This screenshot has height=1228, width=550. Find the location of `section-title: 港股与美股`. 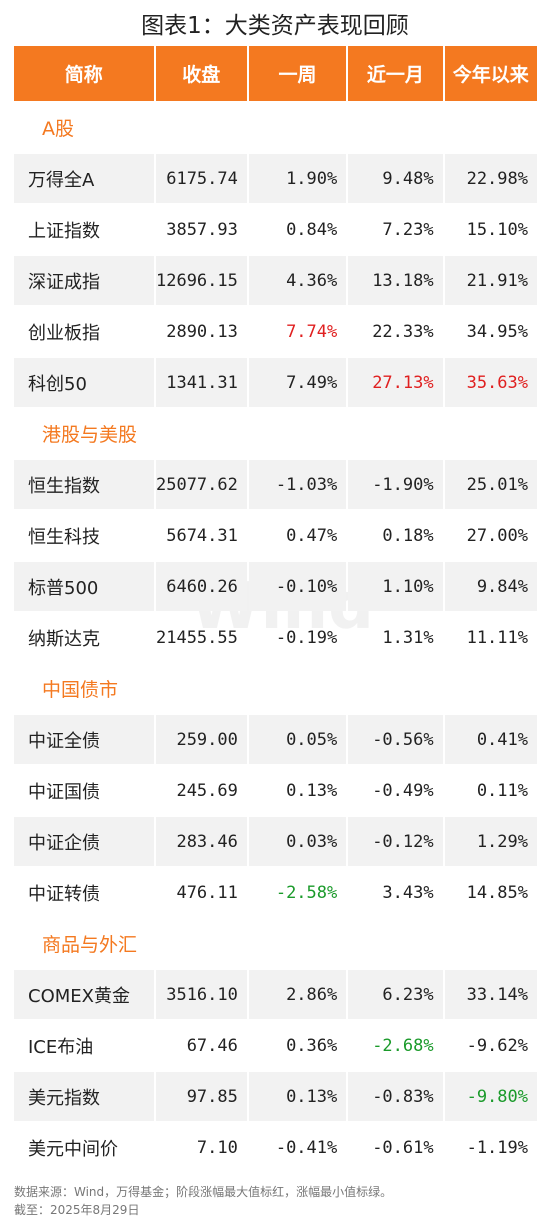

section-title: 港股与美股 is located at coordinates (90, 435).